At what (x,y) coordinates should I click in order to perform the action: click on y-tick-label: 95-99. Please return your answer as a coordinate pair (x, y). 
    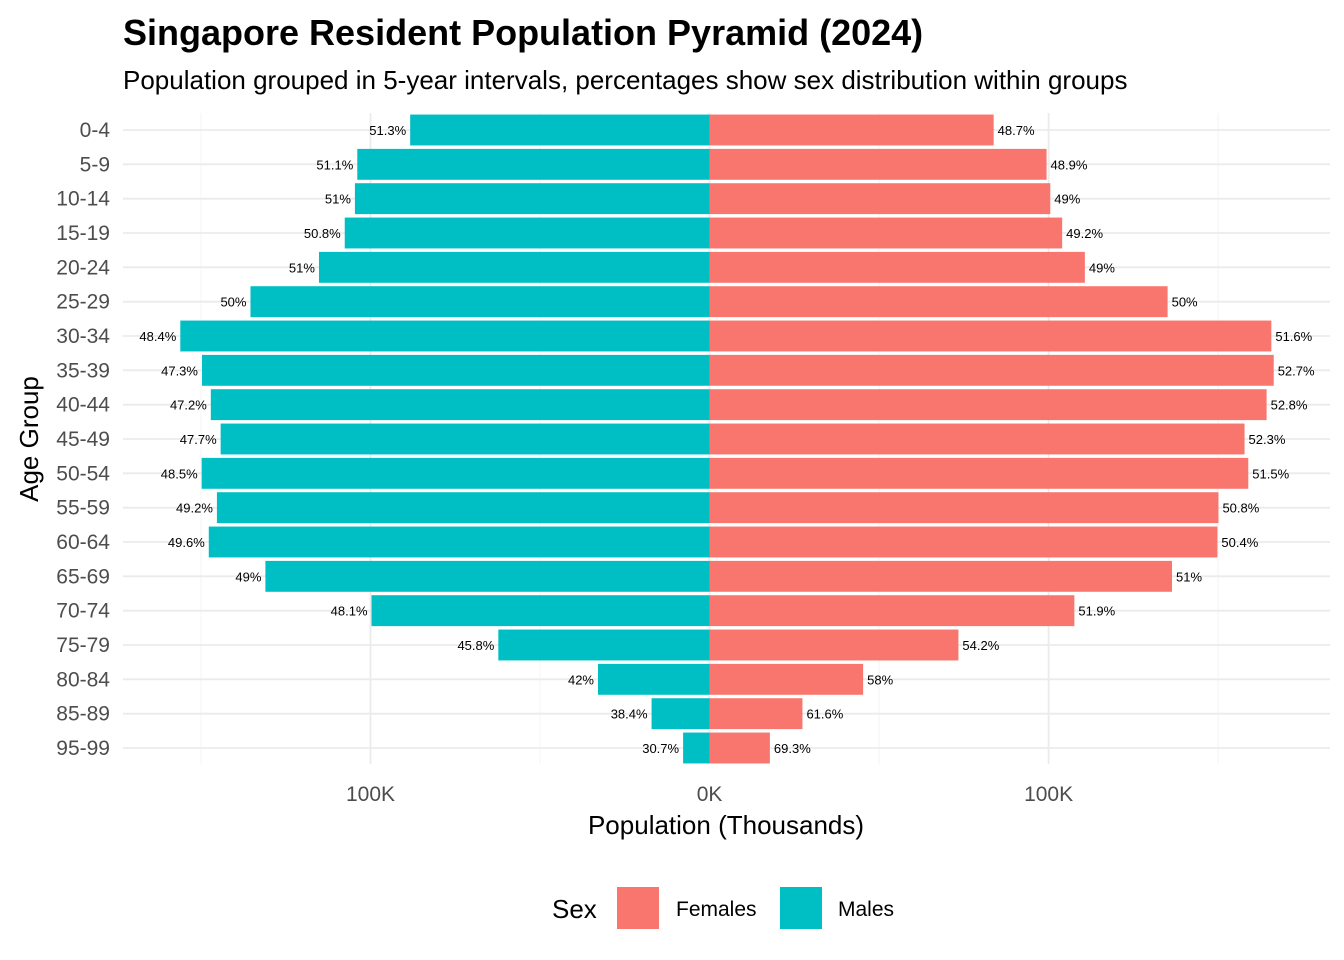
    Looking at the image, I should click on (83, 748).